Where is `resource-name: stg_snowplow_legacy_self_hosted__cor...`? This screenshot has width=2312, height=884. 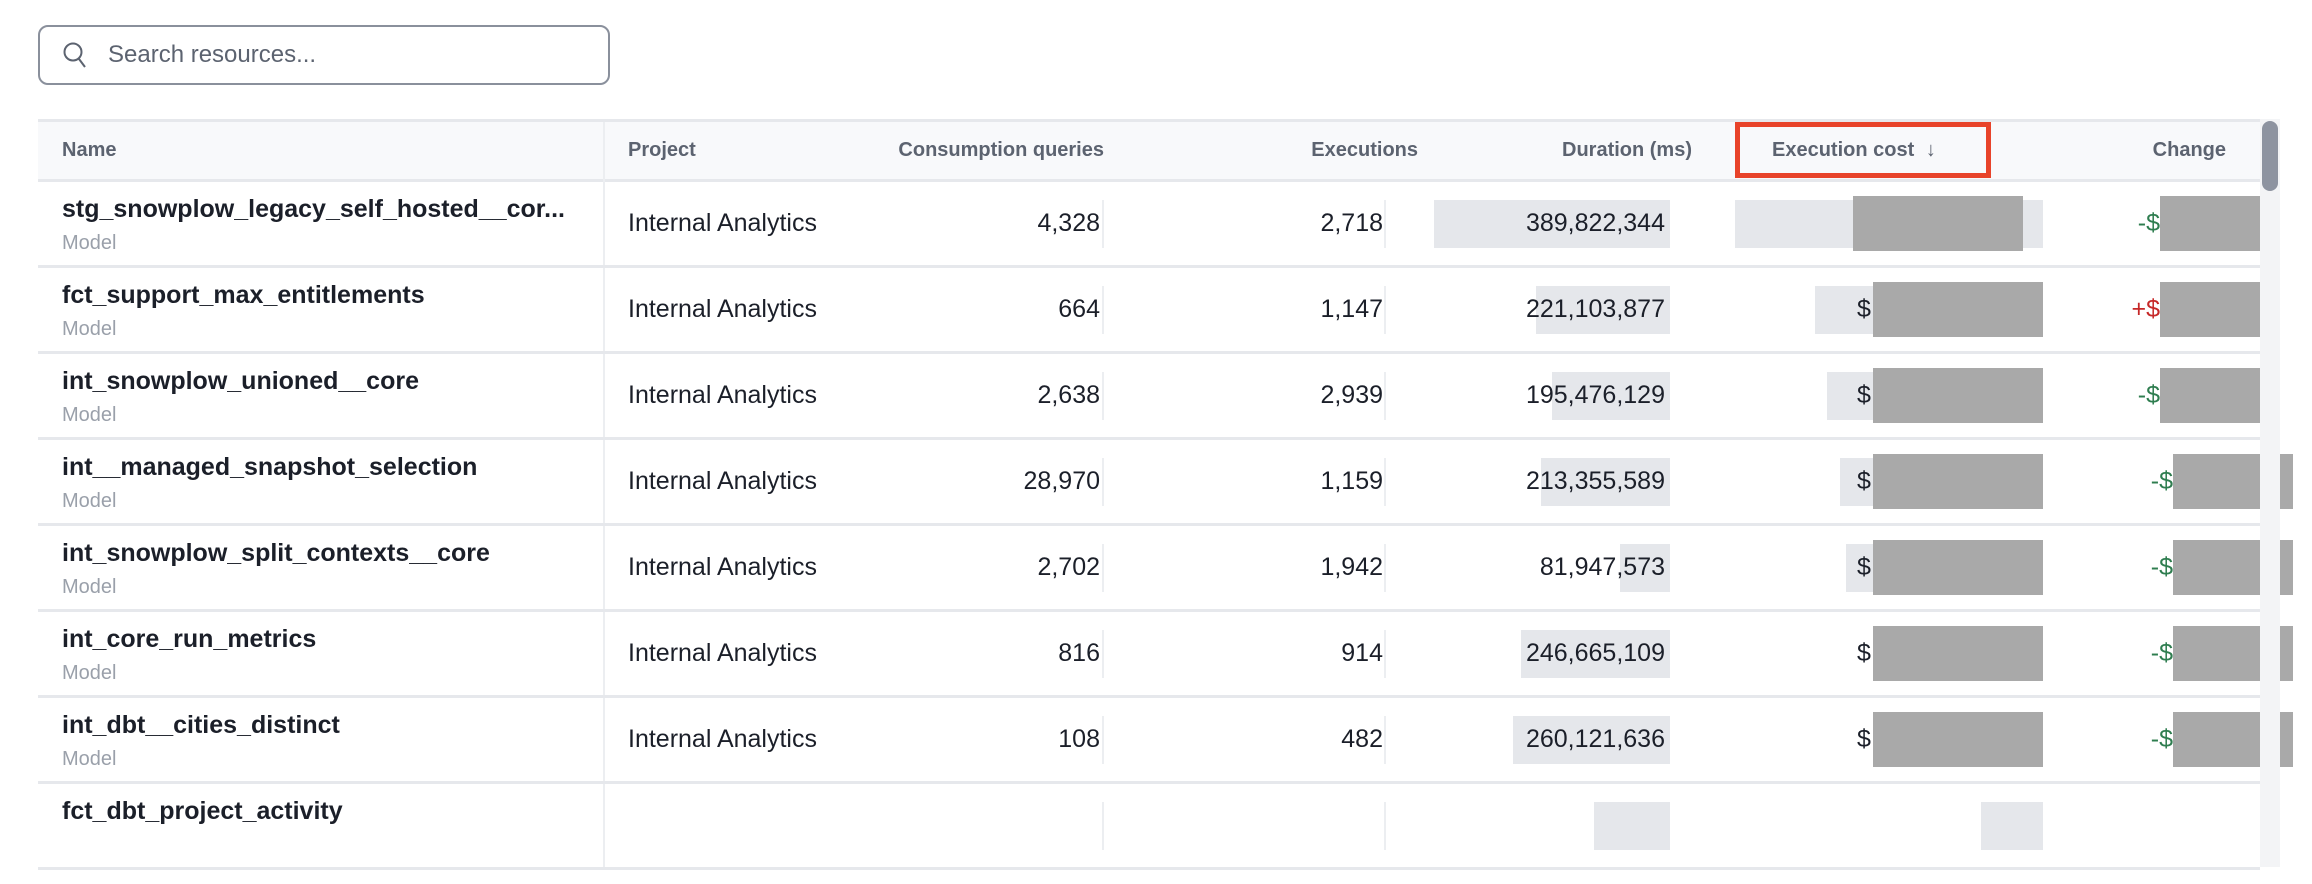
resource-name: stg_snowplow_legacy_self_hosted__cor... is located at coordinates (313, 209).